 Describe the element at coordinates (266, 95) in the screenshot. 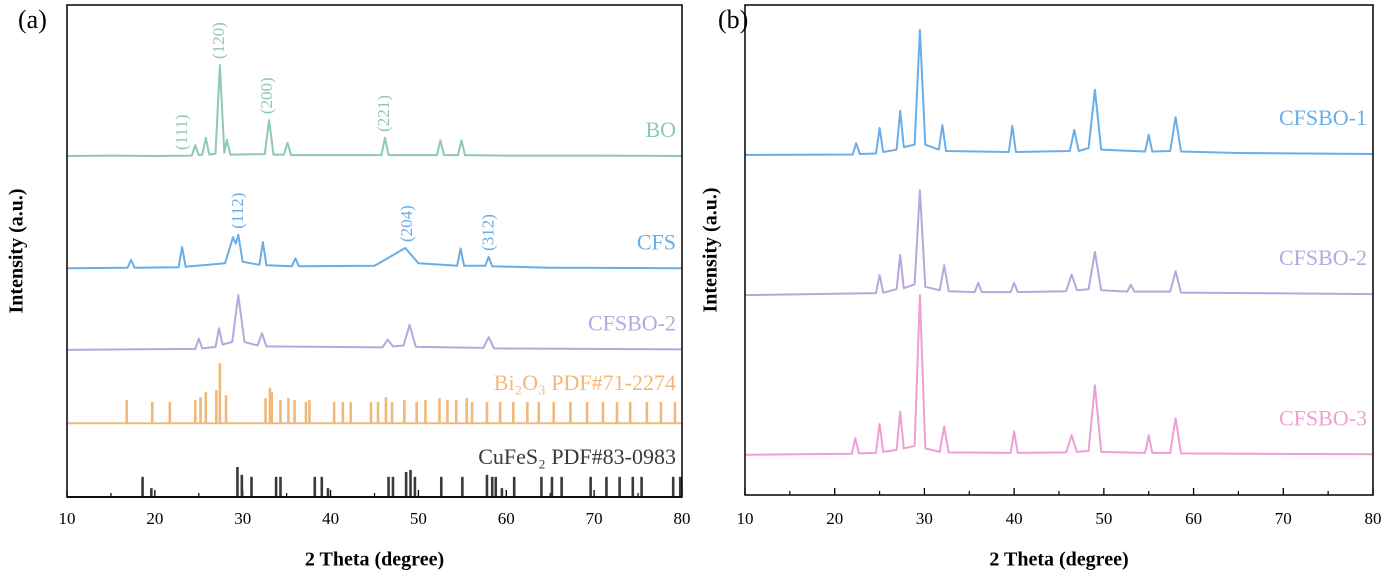

I see `peak-label: (200)` at that location.